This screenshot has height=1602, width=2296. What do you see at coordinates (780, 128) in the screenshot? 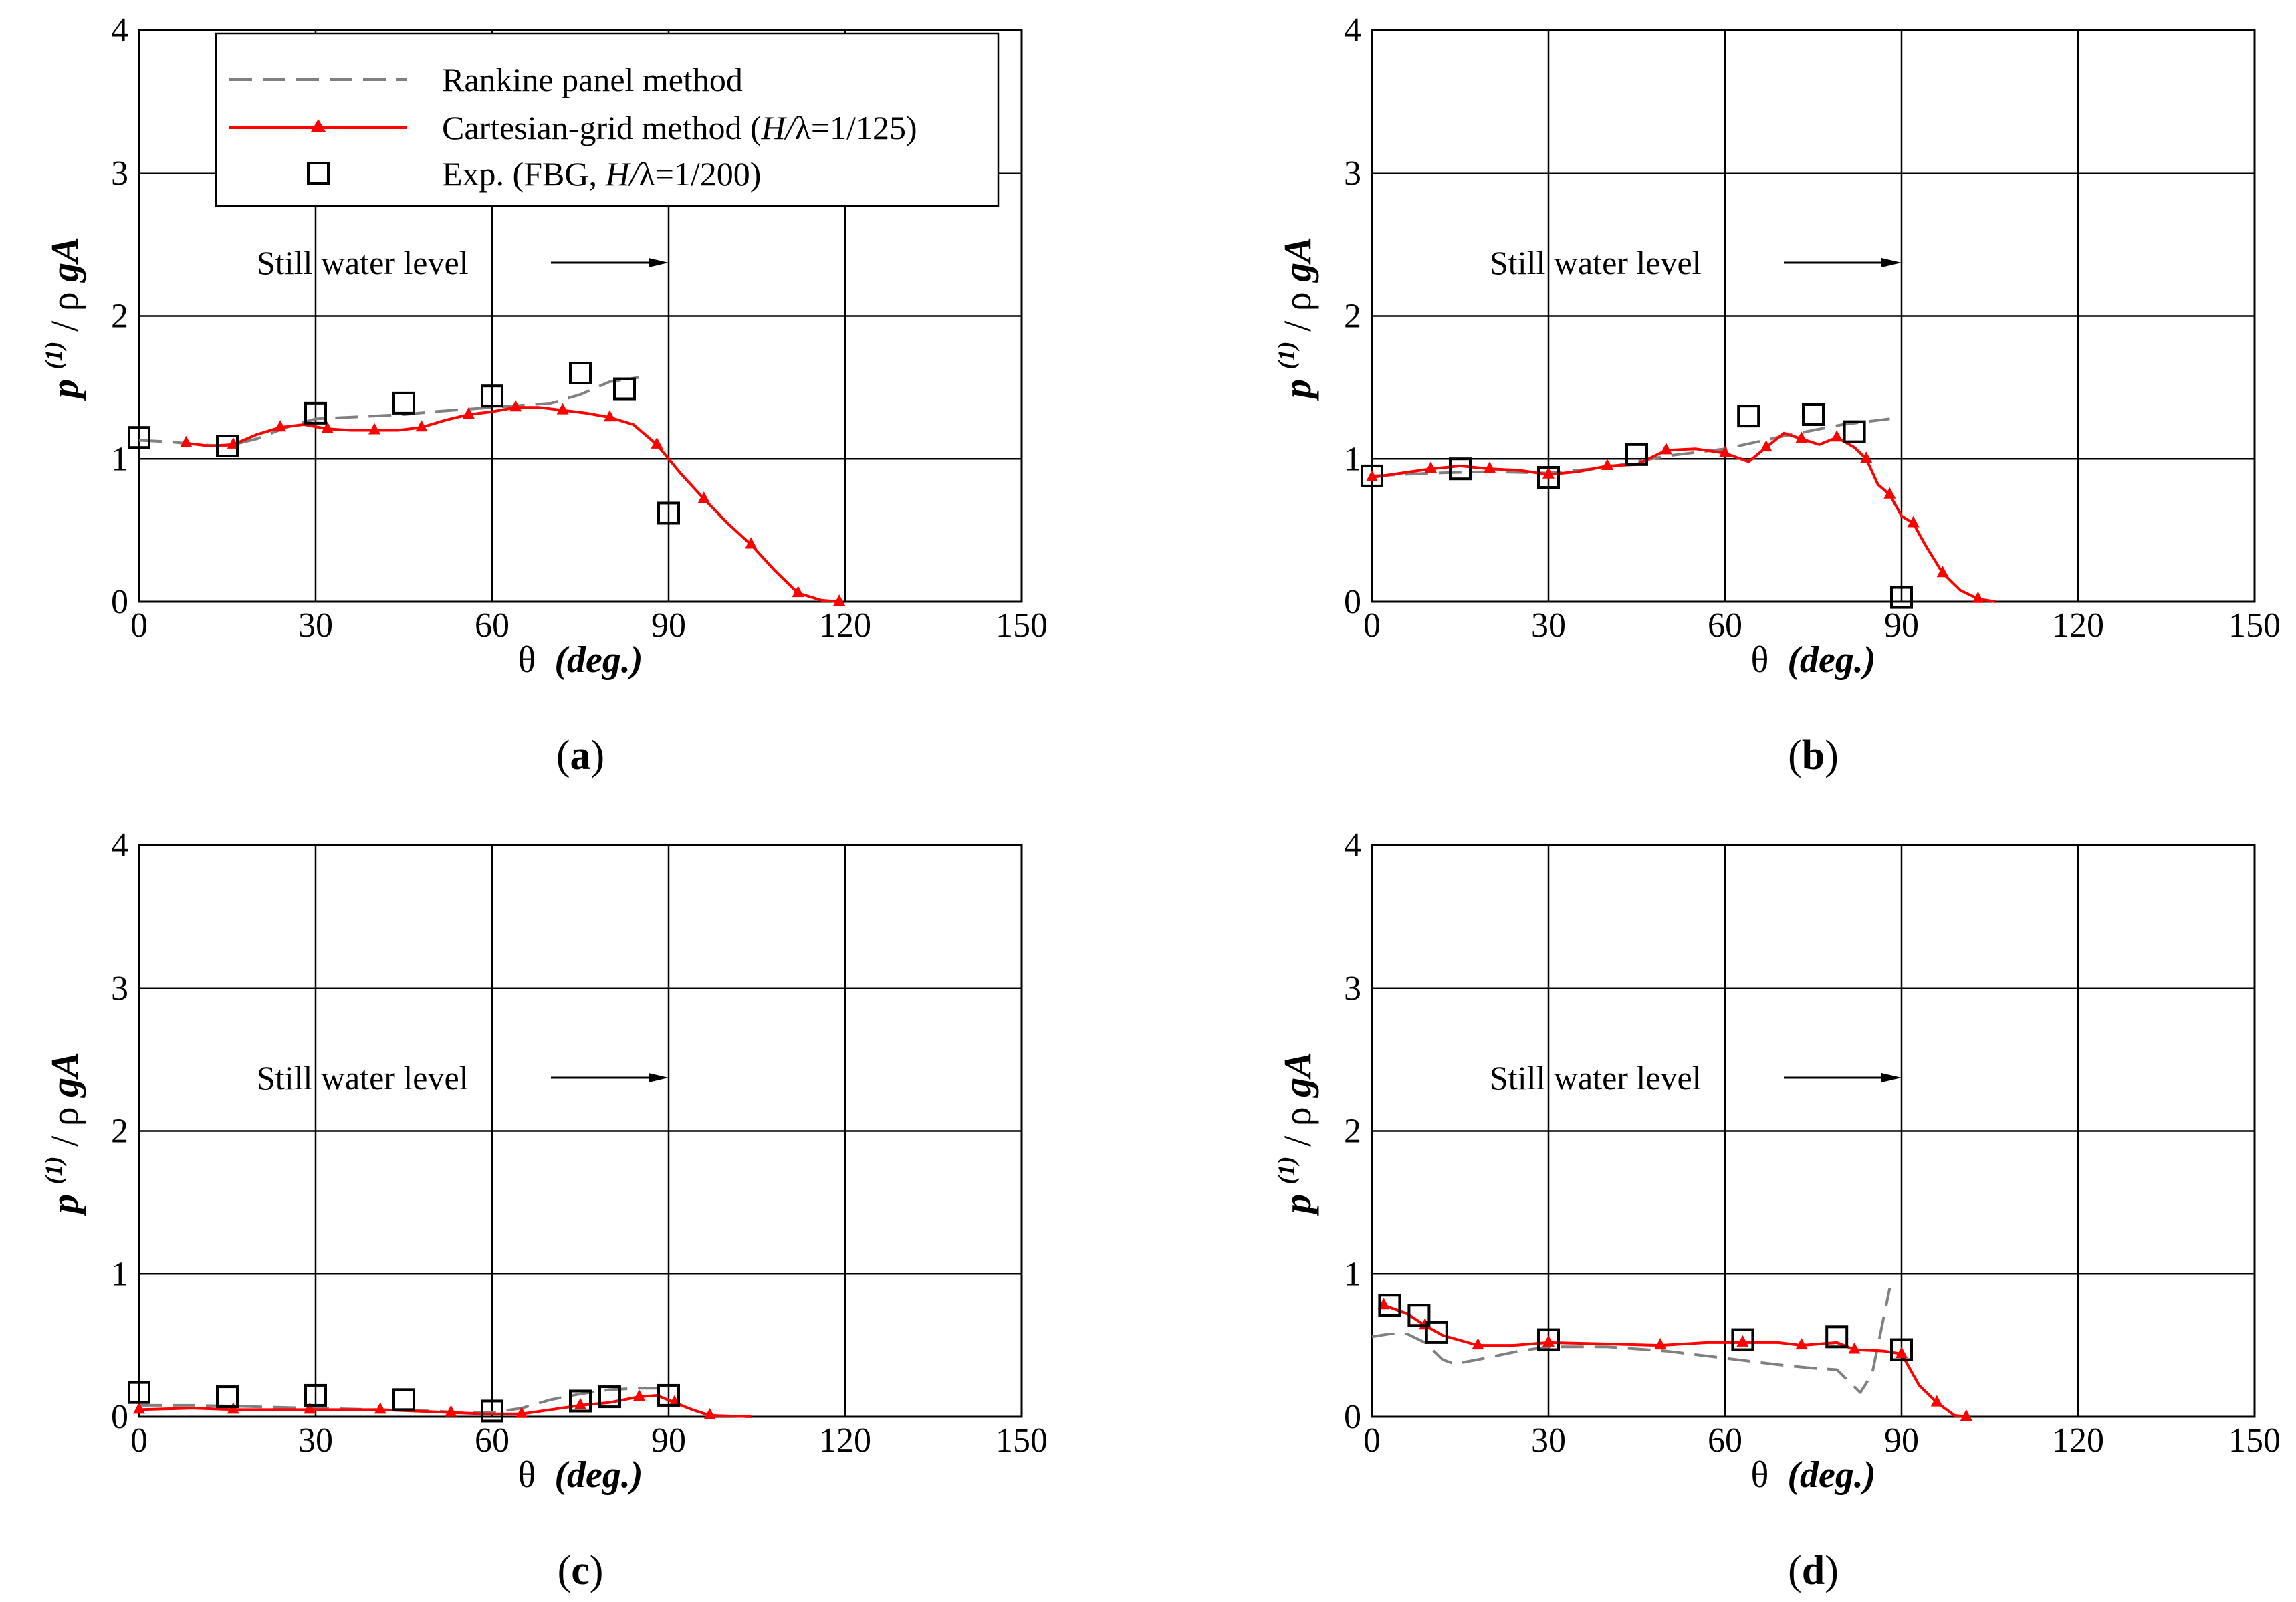
I see `legend-cartesian-italic: H/` at bounding box center [780, 128].